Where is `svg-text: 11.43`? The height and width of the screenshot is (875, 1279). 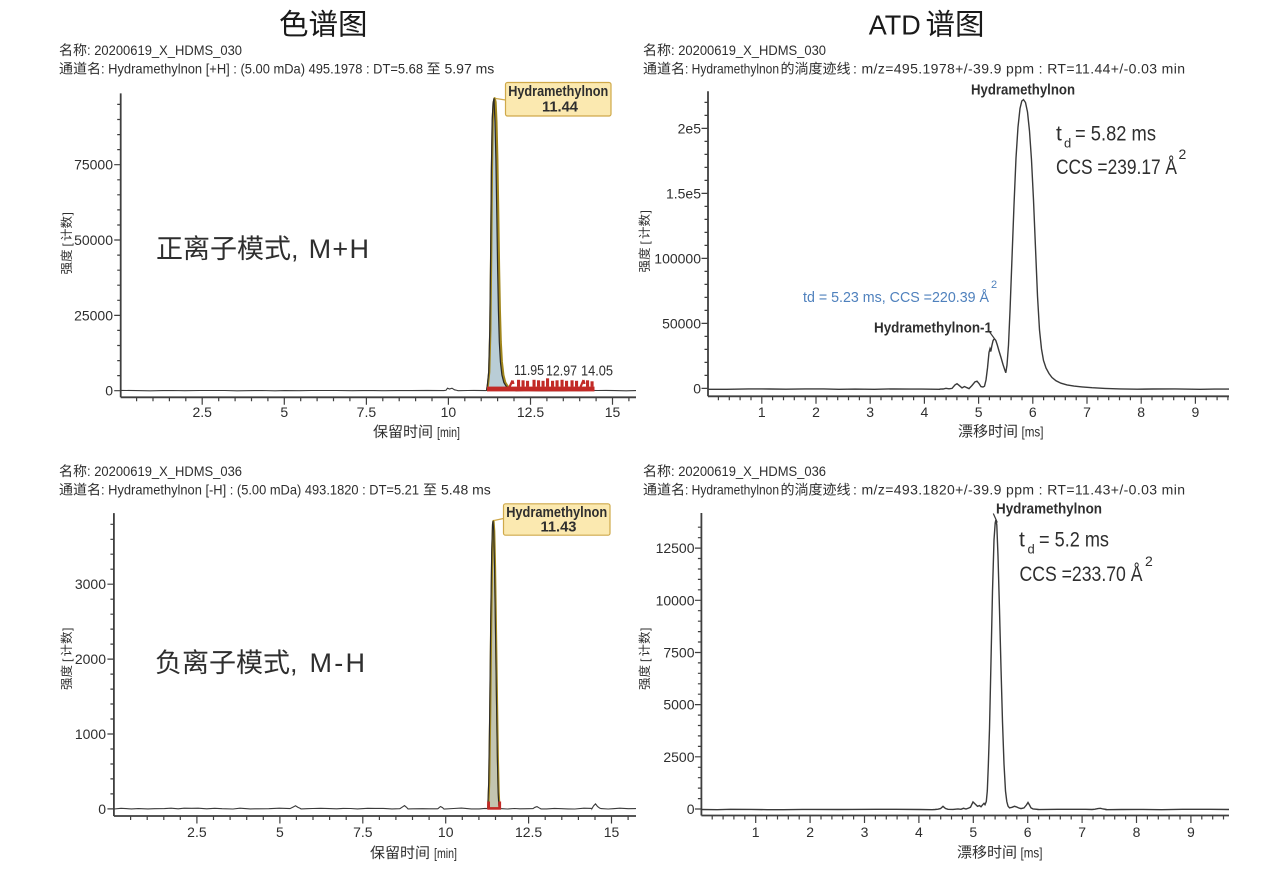 svg-text: 11.43 is located at coordinates (559, 528).